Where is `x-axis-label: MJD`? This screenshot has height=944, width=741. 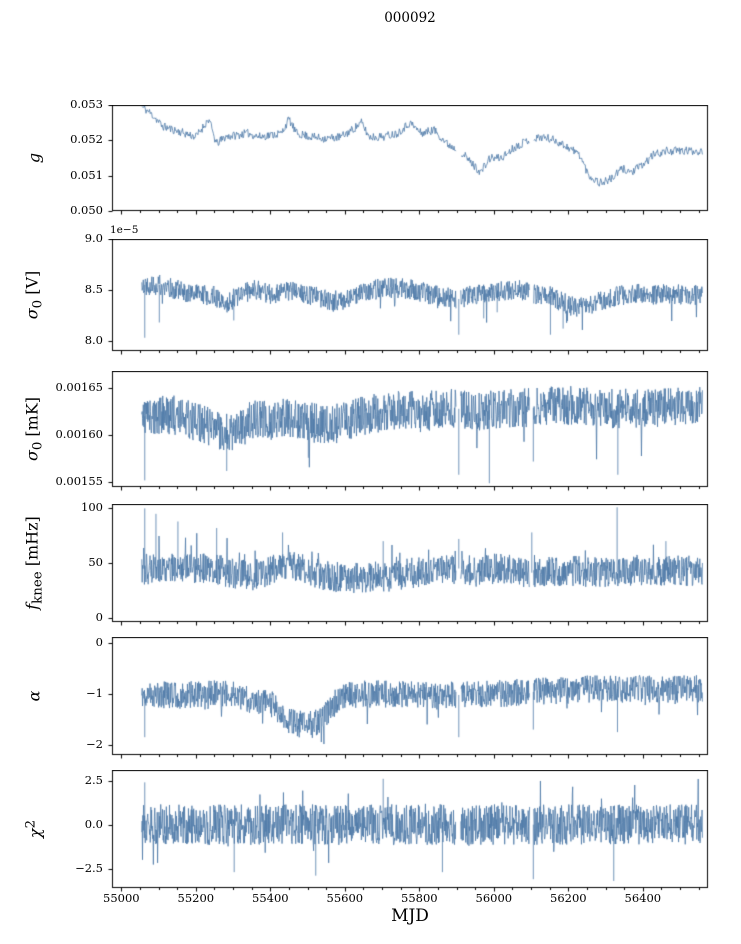
x-axis-label: MJD is located at coordinates (410, 916).